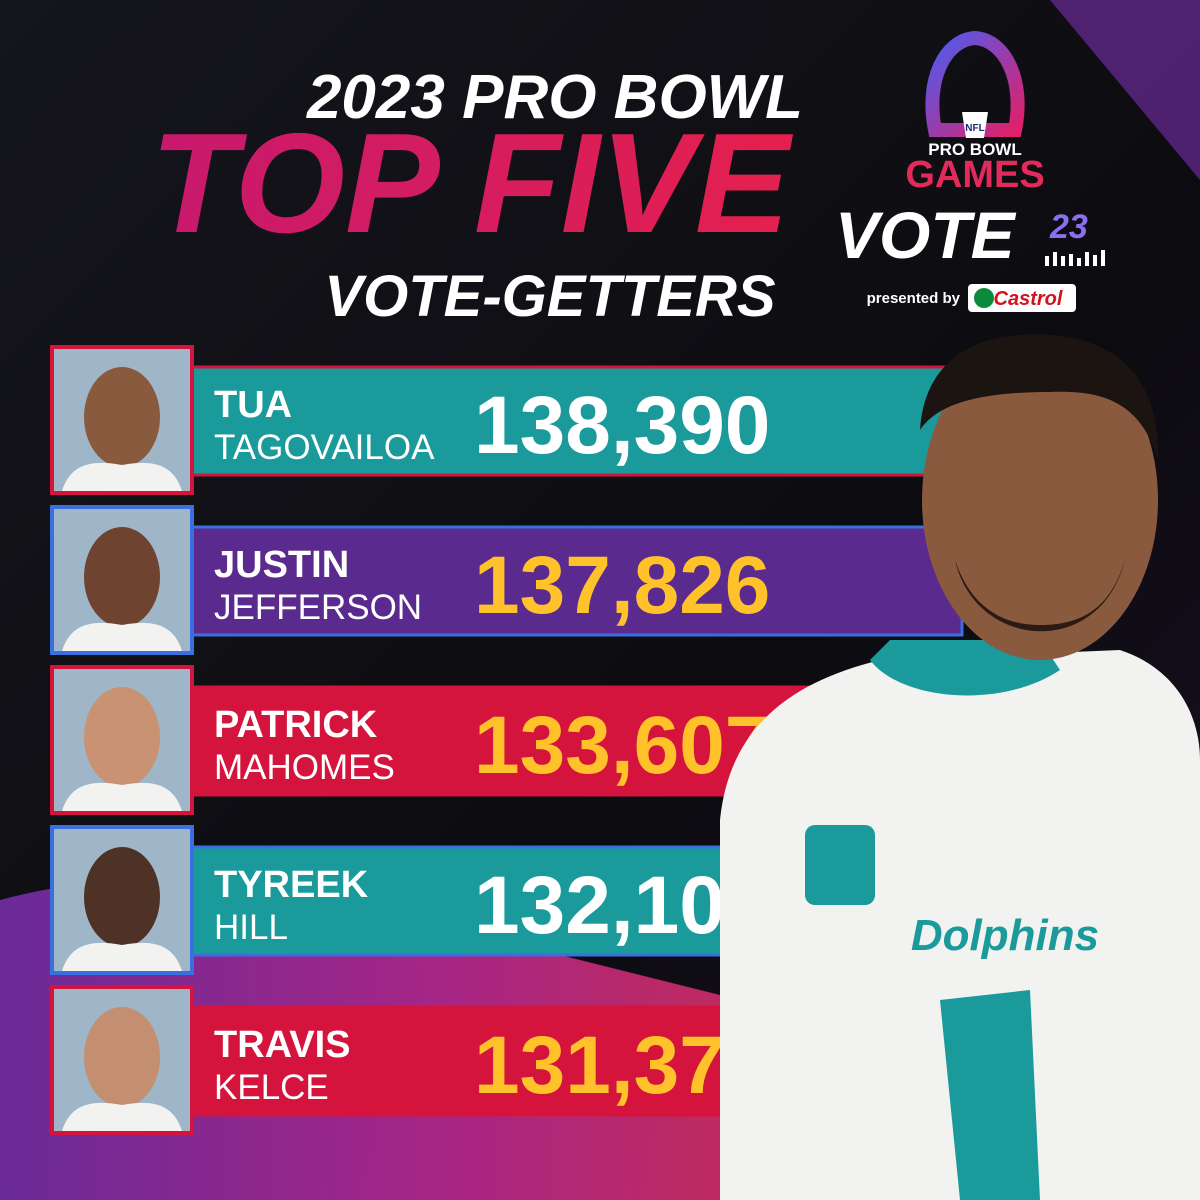 The width and height of the screenshot is (1200, 1200). What do you see at coordinates (1005, 935) in the screenshot?
I see `svg-text: Dolphins` at bounding box center [1005, 935].